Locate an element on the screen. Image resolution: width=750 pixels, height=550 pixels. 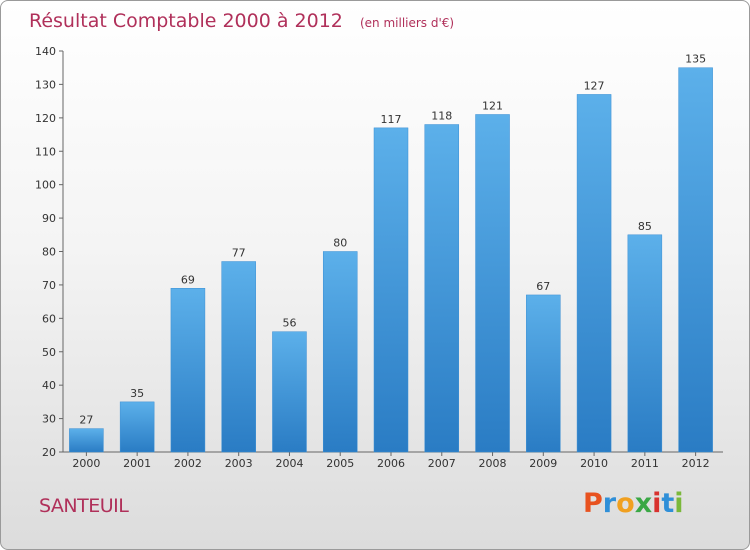
y-tick-label: 40 is located at coordinates (49, 385).